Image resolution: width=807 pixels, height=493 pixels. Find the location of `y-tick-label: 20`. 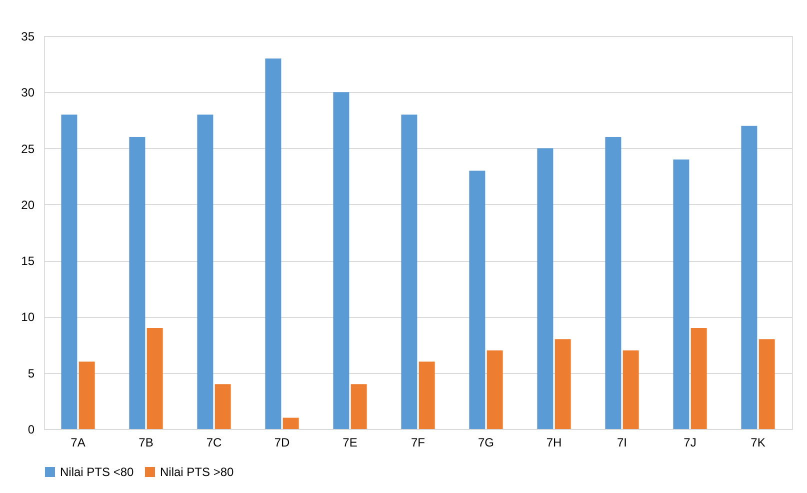

y-tick-label: 20 is located at coordinates (28, 205).